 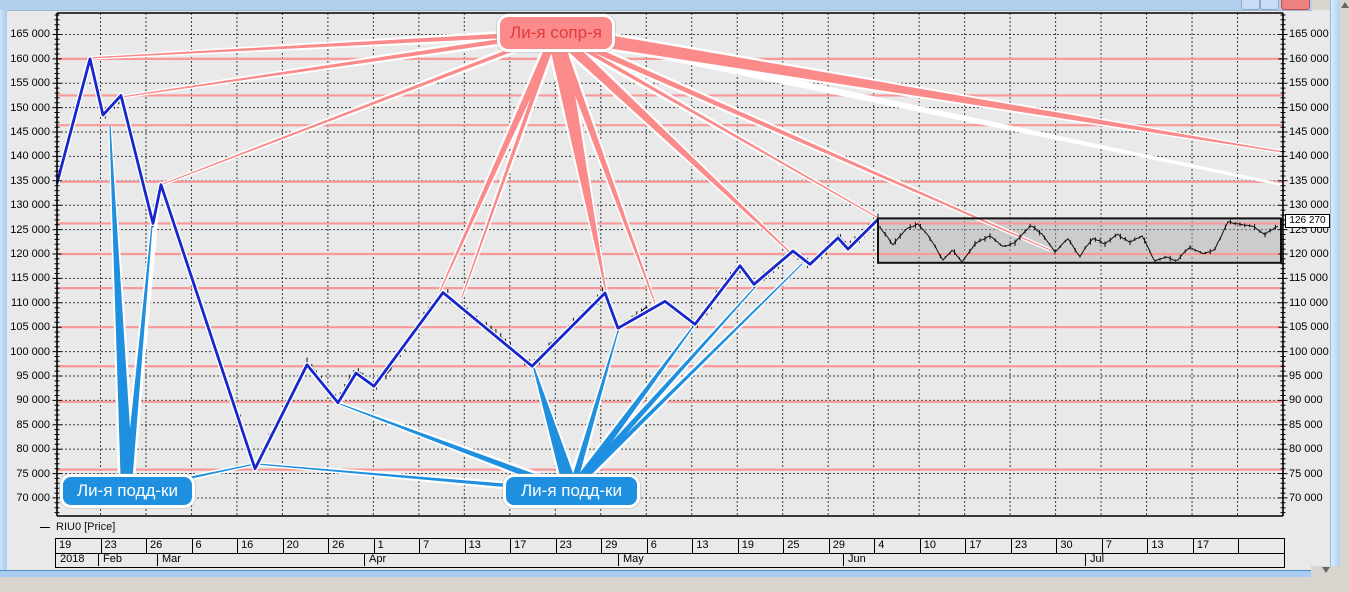 What do you see at coordinates (655, 574) in the screenshot?
I see `horizontal-scrollbar` at bounding box center [655, 574].